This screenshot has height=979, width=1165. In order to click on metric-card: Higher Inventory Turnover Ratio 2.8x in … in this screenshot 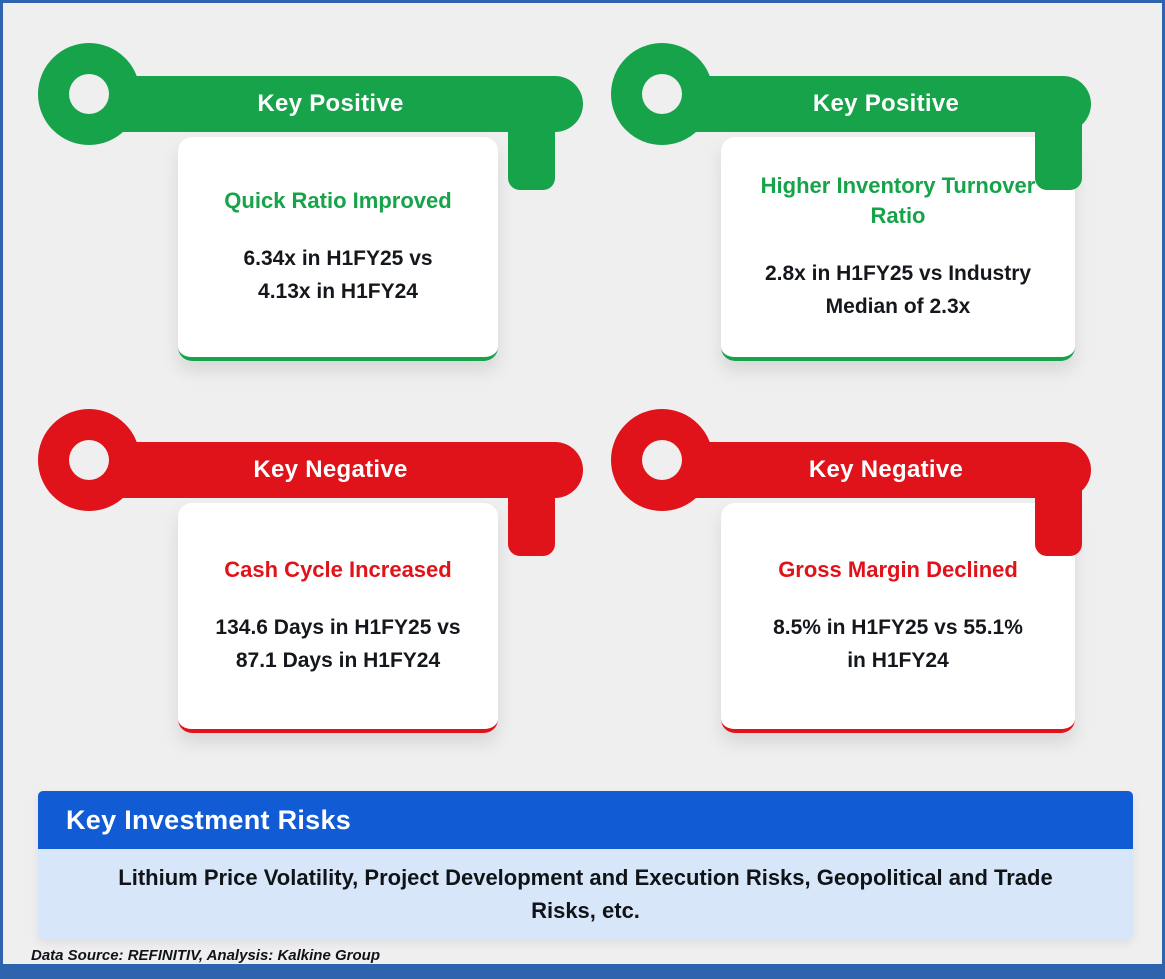, I will do `click(898, 249)`.